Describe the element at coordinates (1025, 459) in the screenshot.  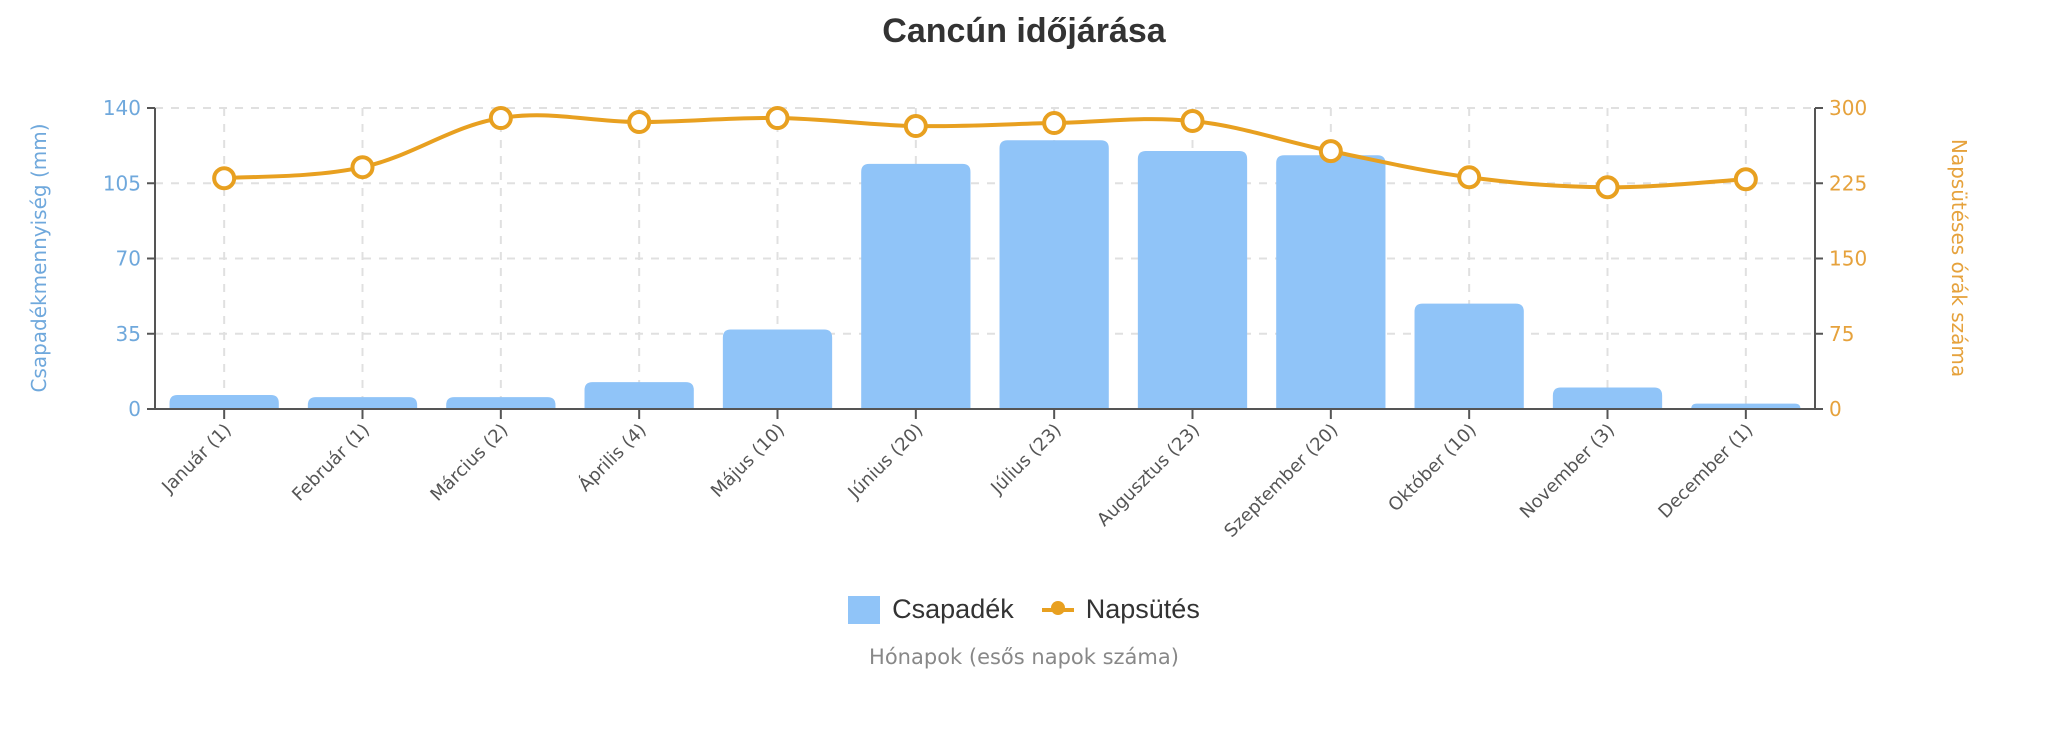
I see `x-tick-label: Július (23)` at that location.